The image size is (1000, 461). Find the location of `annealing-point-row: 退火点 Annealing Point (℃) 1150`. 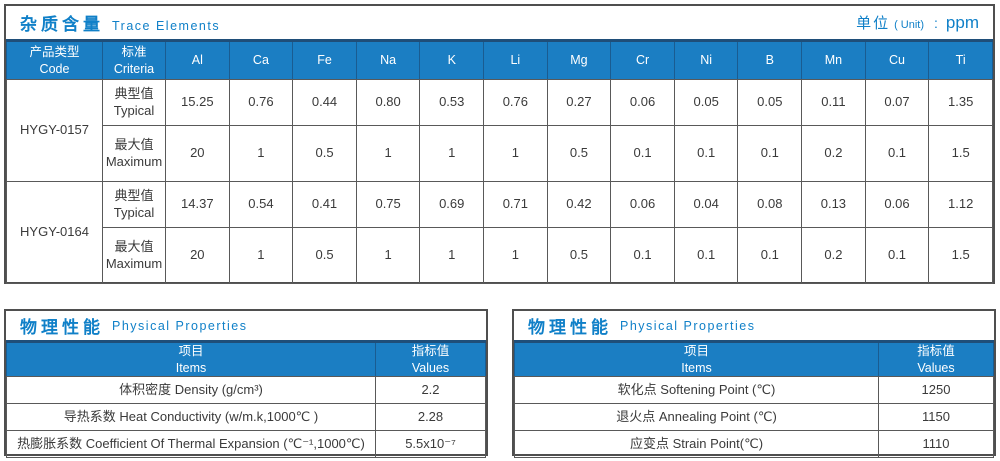

annealing-point-row: 退火点 Annealing Point (℃) 1150 is located at coordinates (754, 417).